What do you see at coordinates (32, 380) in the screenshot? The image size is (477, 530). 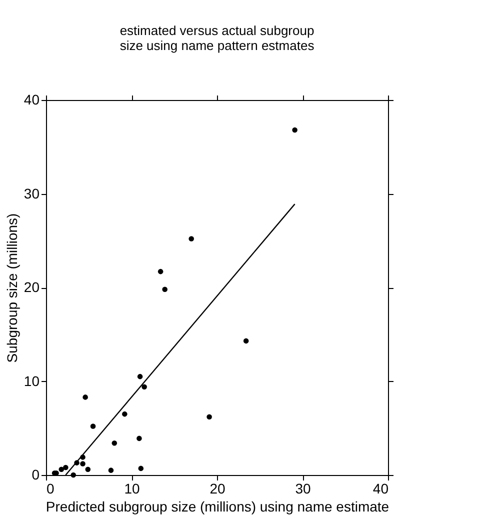 I see `y-tick-label: 10` at bounding box center [32, 380].